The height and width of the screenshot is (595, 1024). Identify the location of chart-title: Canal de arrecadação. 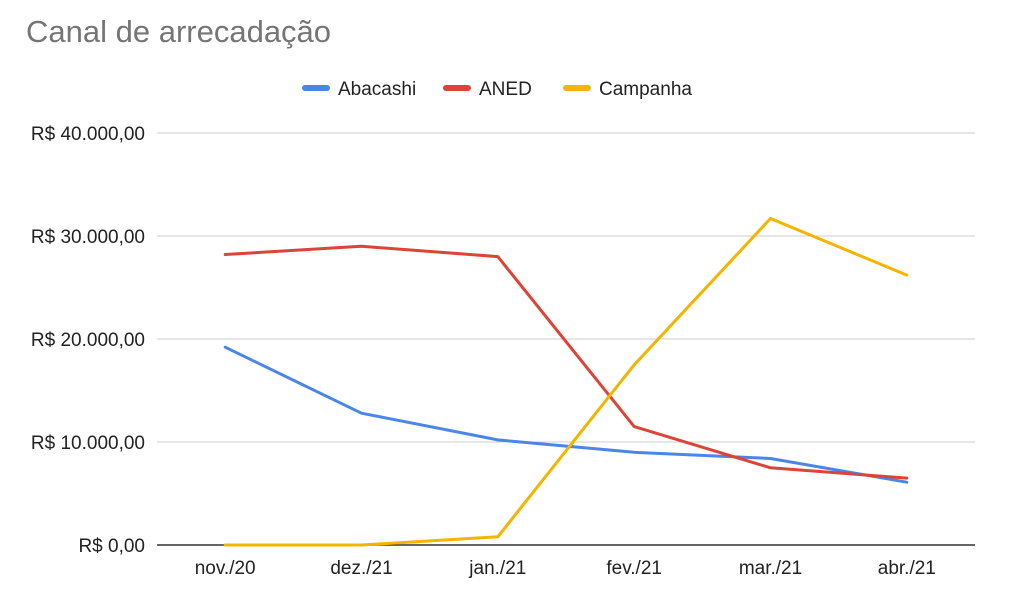
(179, 31).